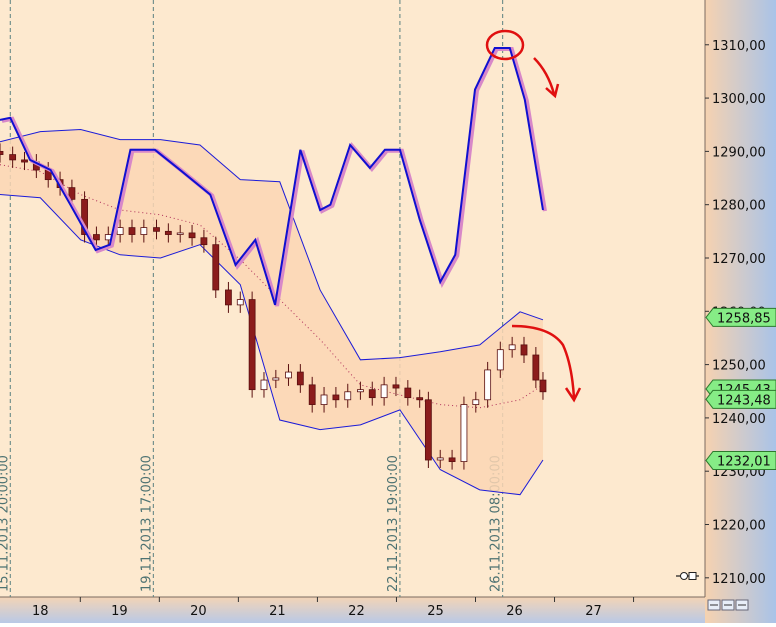  Describe the element at coordinates (514, 611) in the screenshot. I see `x-tick-label: 26` at that location.